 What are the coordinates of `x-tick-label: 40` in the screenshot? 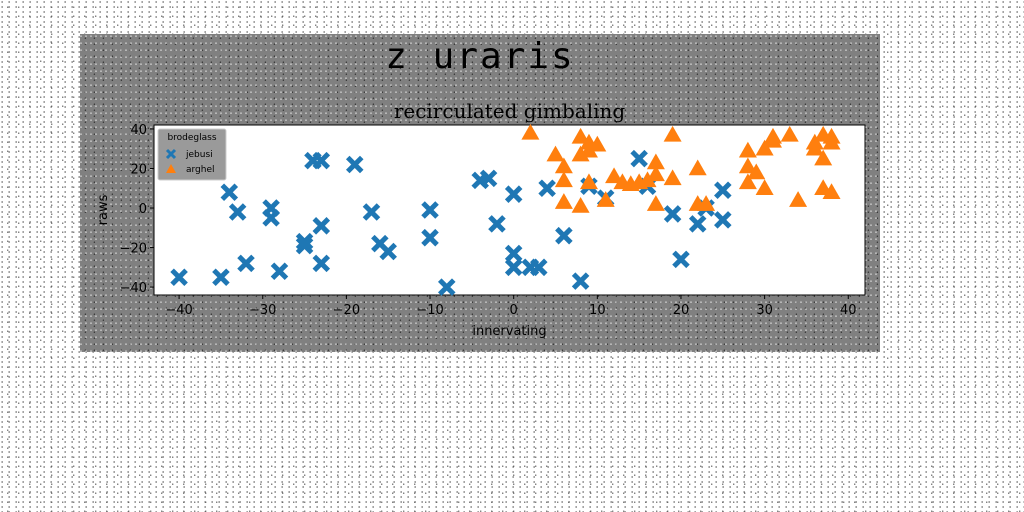 It's located at (848, 310).